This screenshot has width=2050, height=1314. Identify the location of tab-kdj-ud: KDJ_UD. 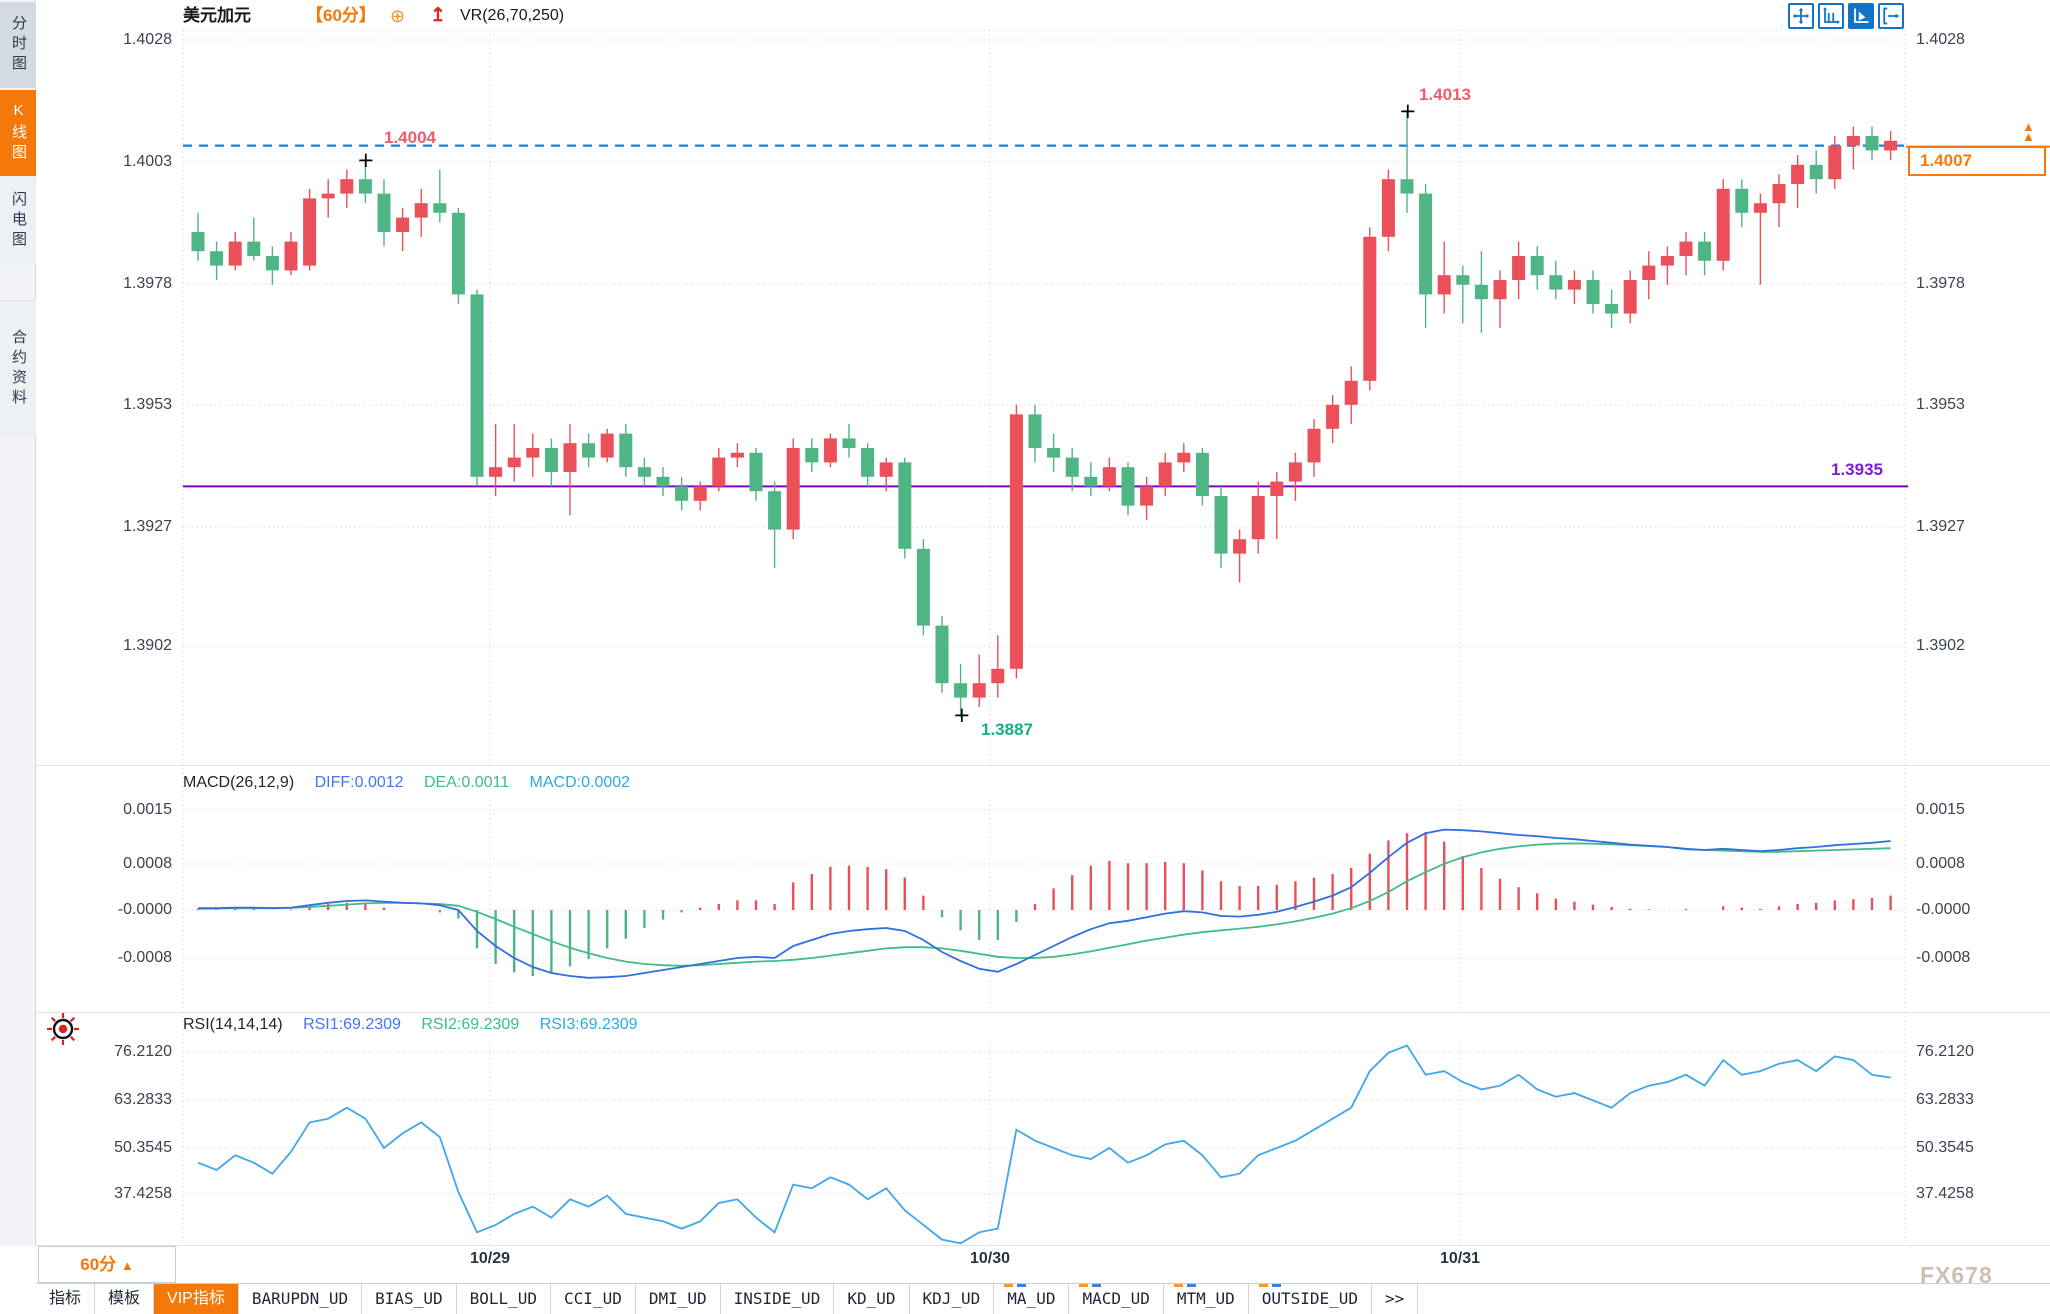
(952, 1299).